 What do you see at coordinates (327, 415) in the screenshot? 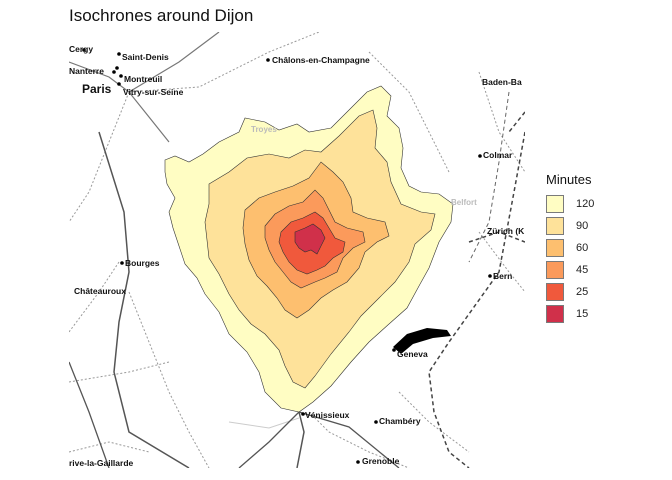
I see `label-venissieux: Vénissieux` at bounding box center [327, 415].